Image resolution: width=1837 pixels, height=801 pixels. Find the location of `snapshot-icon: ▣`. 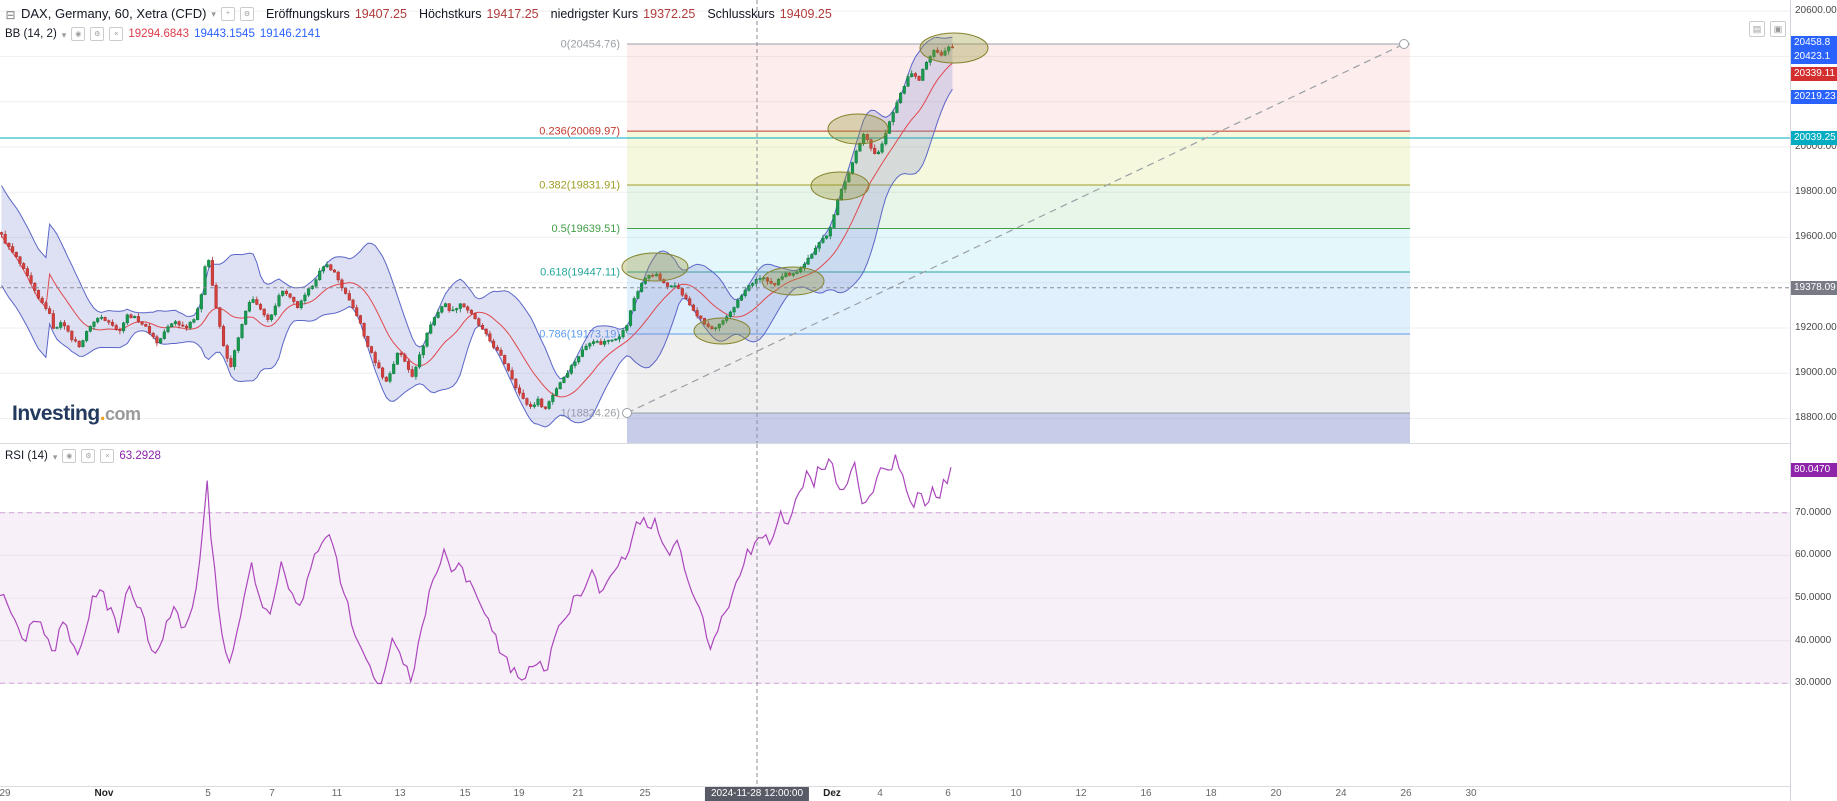

snapshot-icon: ▣ is located at coordinates (1778, 29).